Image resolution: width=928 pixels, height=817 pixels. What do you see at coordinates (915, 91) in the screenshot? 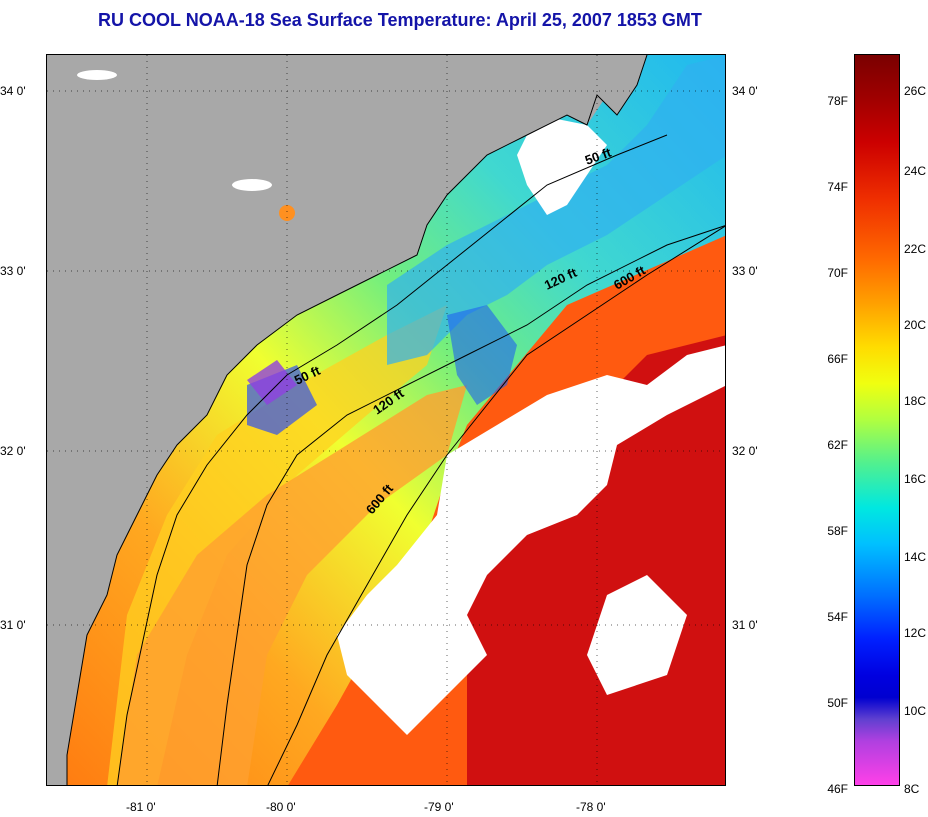
I see `colorbar-celsius-label: 26C` at bounding box center [915, 91].